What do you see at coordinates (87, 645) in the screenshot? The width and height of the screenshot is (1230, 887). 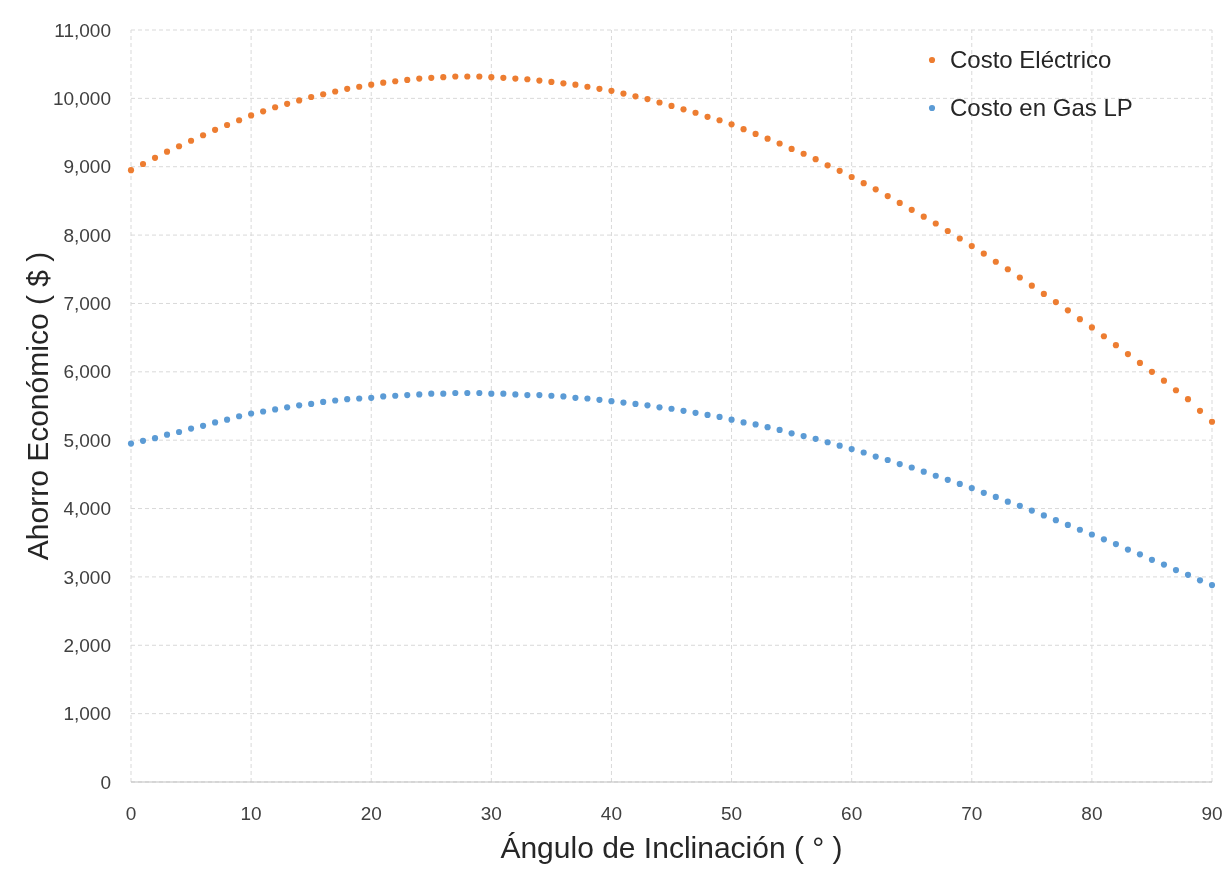 I see `y-tick-label: 2,000` at bounding box center [87, 645].